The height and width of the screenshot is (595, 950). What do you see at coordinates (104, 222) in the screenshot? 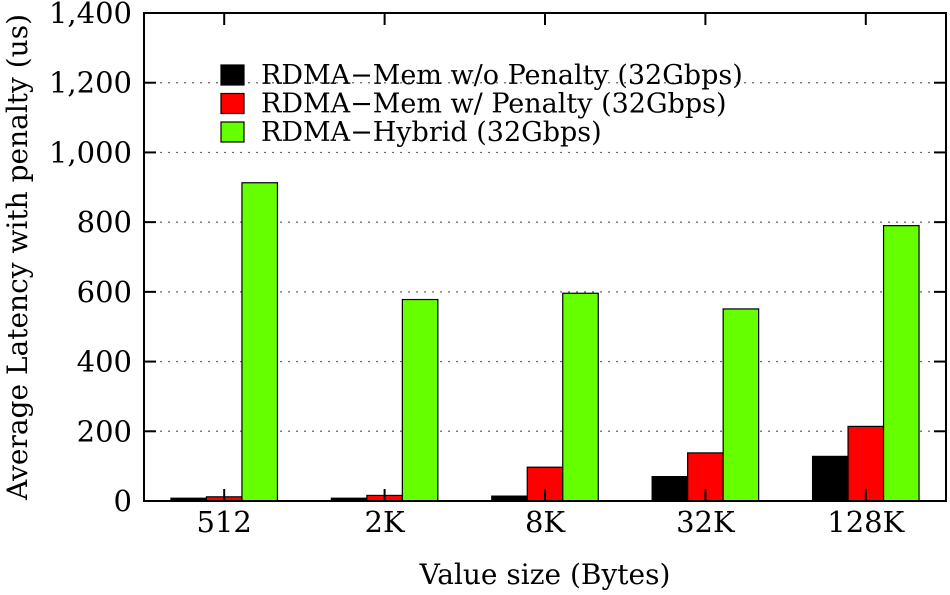
I see `y-tick-label: 800` at bounding box center [104, 222].